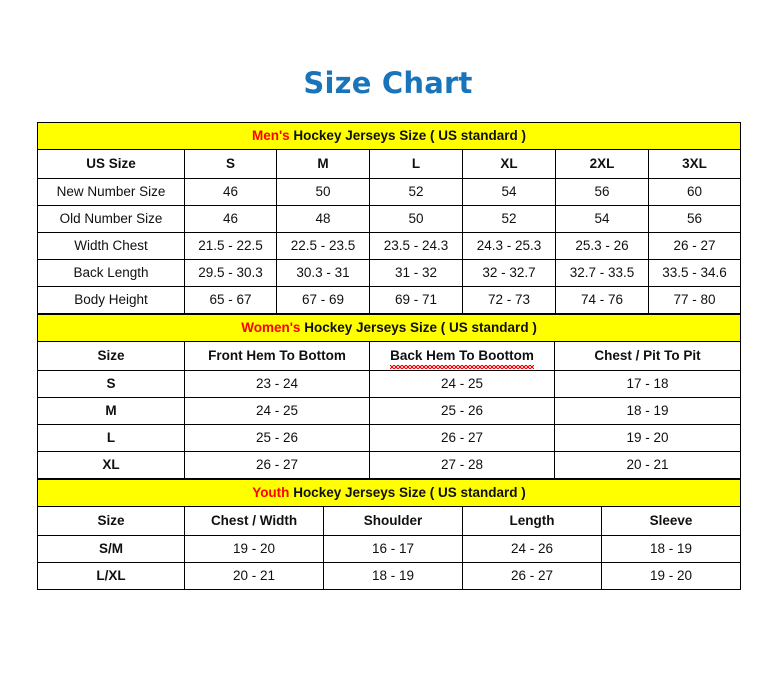 Image resolution: width=776 pixels, height=692 pixels. I want to click on mens-header-row: US Size S M L XL 2XL 3XL, so click(389, 164).